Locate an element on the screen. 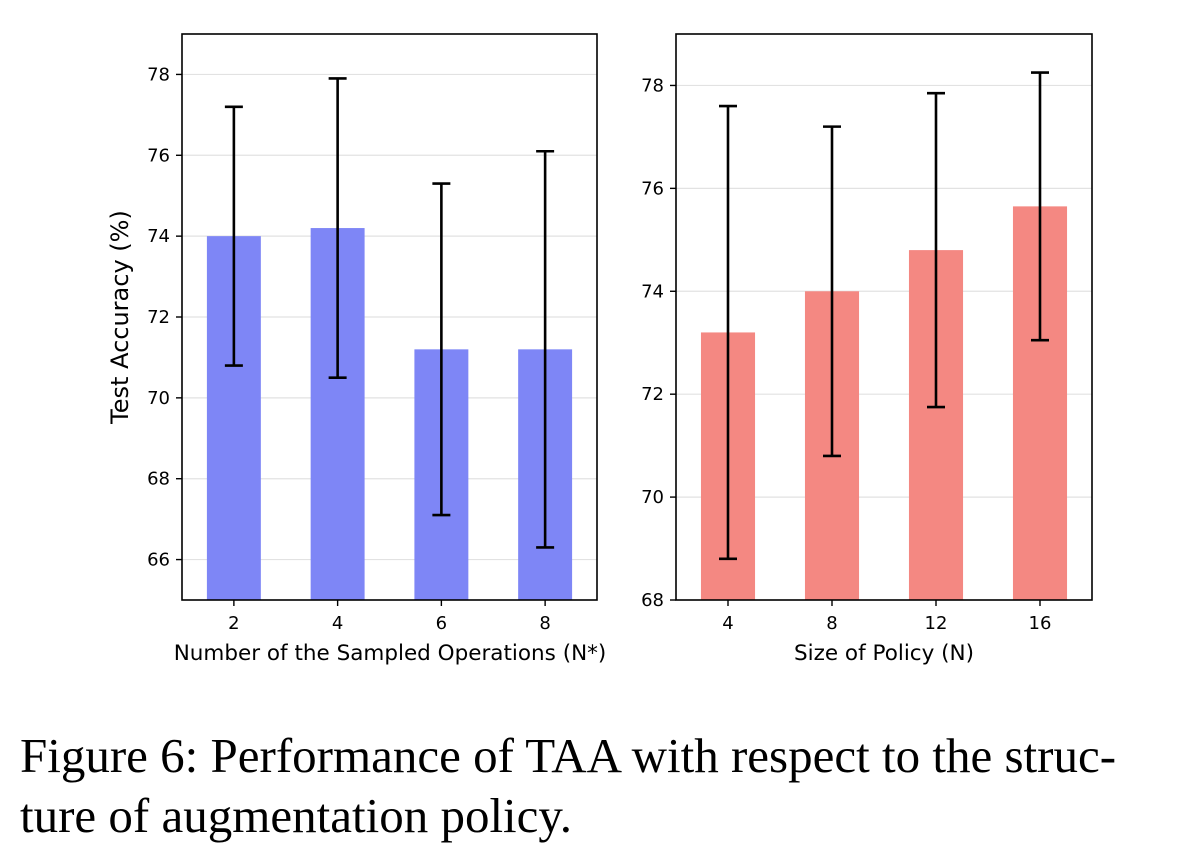  x-axis-label: Size of Policy (N) is located at coordinates (884, 653).